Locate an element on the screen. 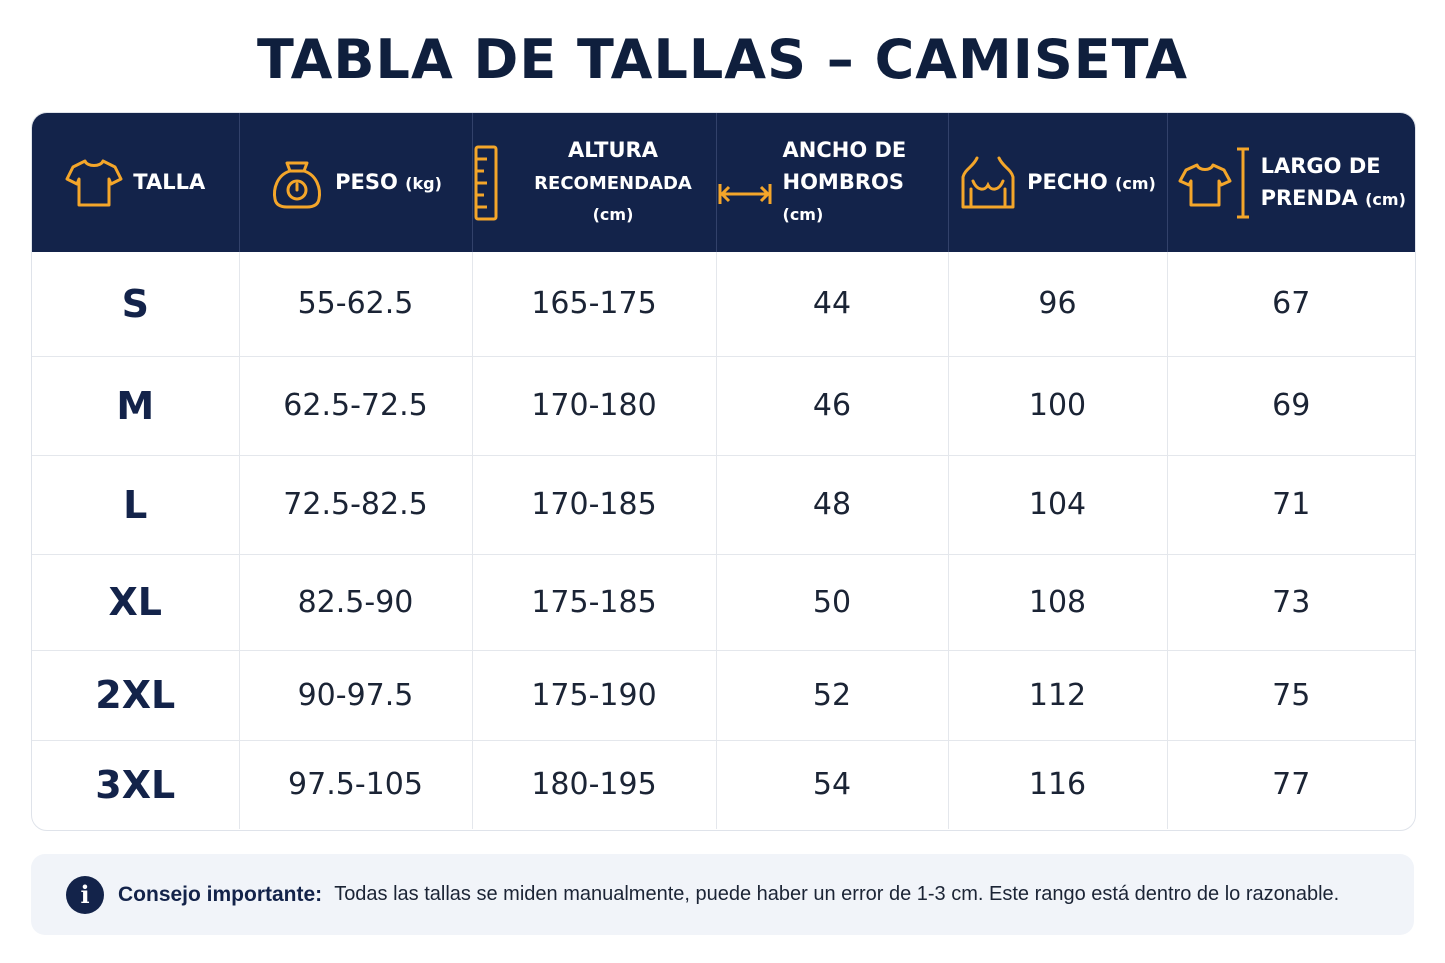  header-label-line1: ANCHO DE is located at coordinates (844, 150).